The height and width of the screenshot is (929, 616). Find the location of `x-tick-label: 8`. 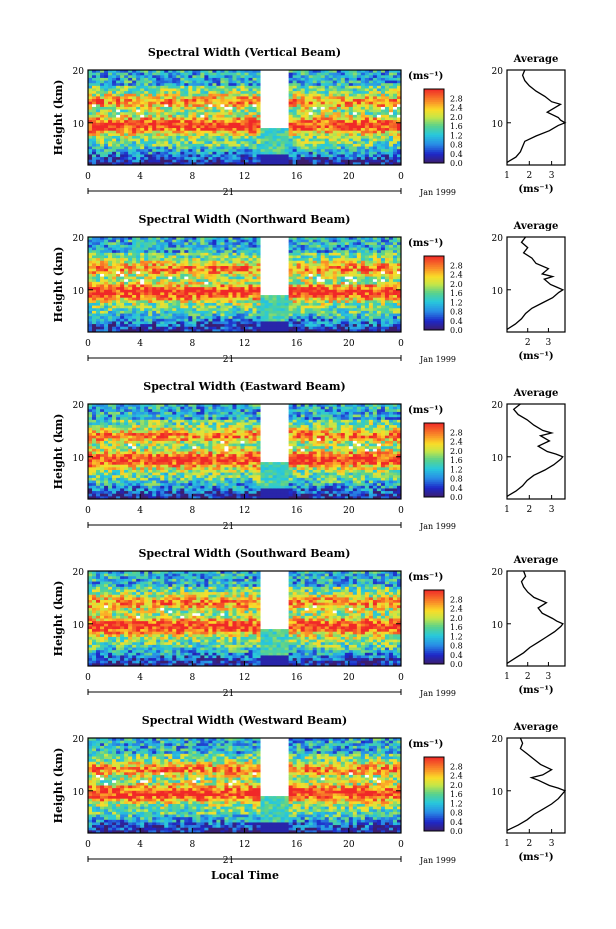

x-tick-label: 8 is located at coordinates (192, 177).